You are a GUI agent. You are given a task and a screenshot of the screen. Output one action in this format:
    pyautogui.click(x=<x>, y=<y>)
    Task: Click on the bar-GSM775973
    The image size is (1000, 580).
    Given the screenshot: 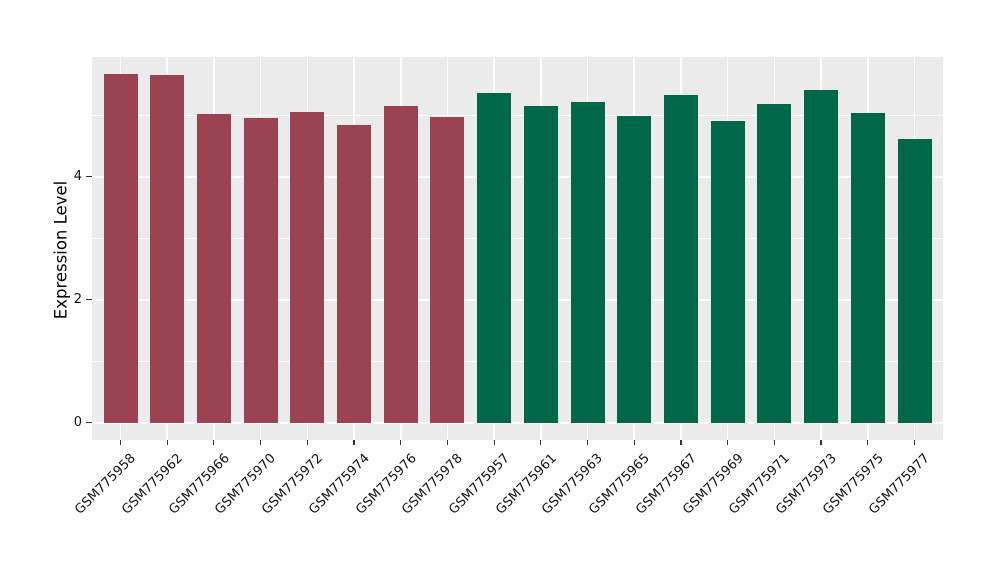 What is the action you would take?
    pyautogui.click(x=821, y=256)
    